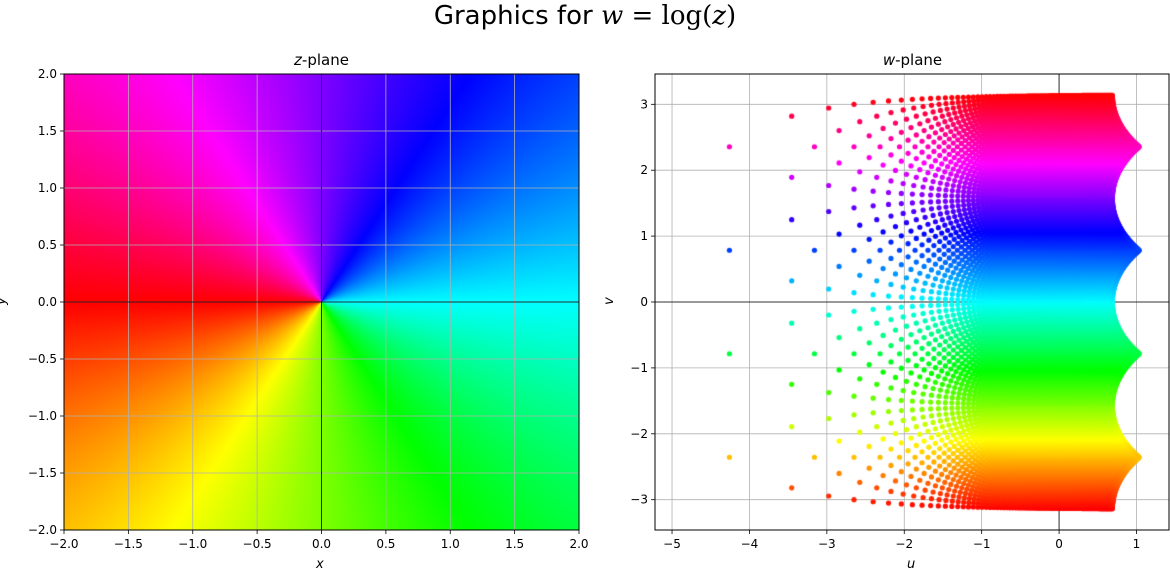 The width and height of the screenshot is (1170, 573). Describe the element at coordinates (639, 434) in the screenshot. I see `w-plane-ytick-label-1: −2` at that location.